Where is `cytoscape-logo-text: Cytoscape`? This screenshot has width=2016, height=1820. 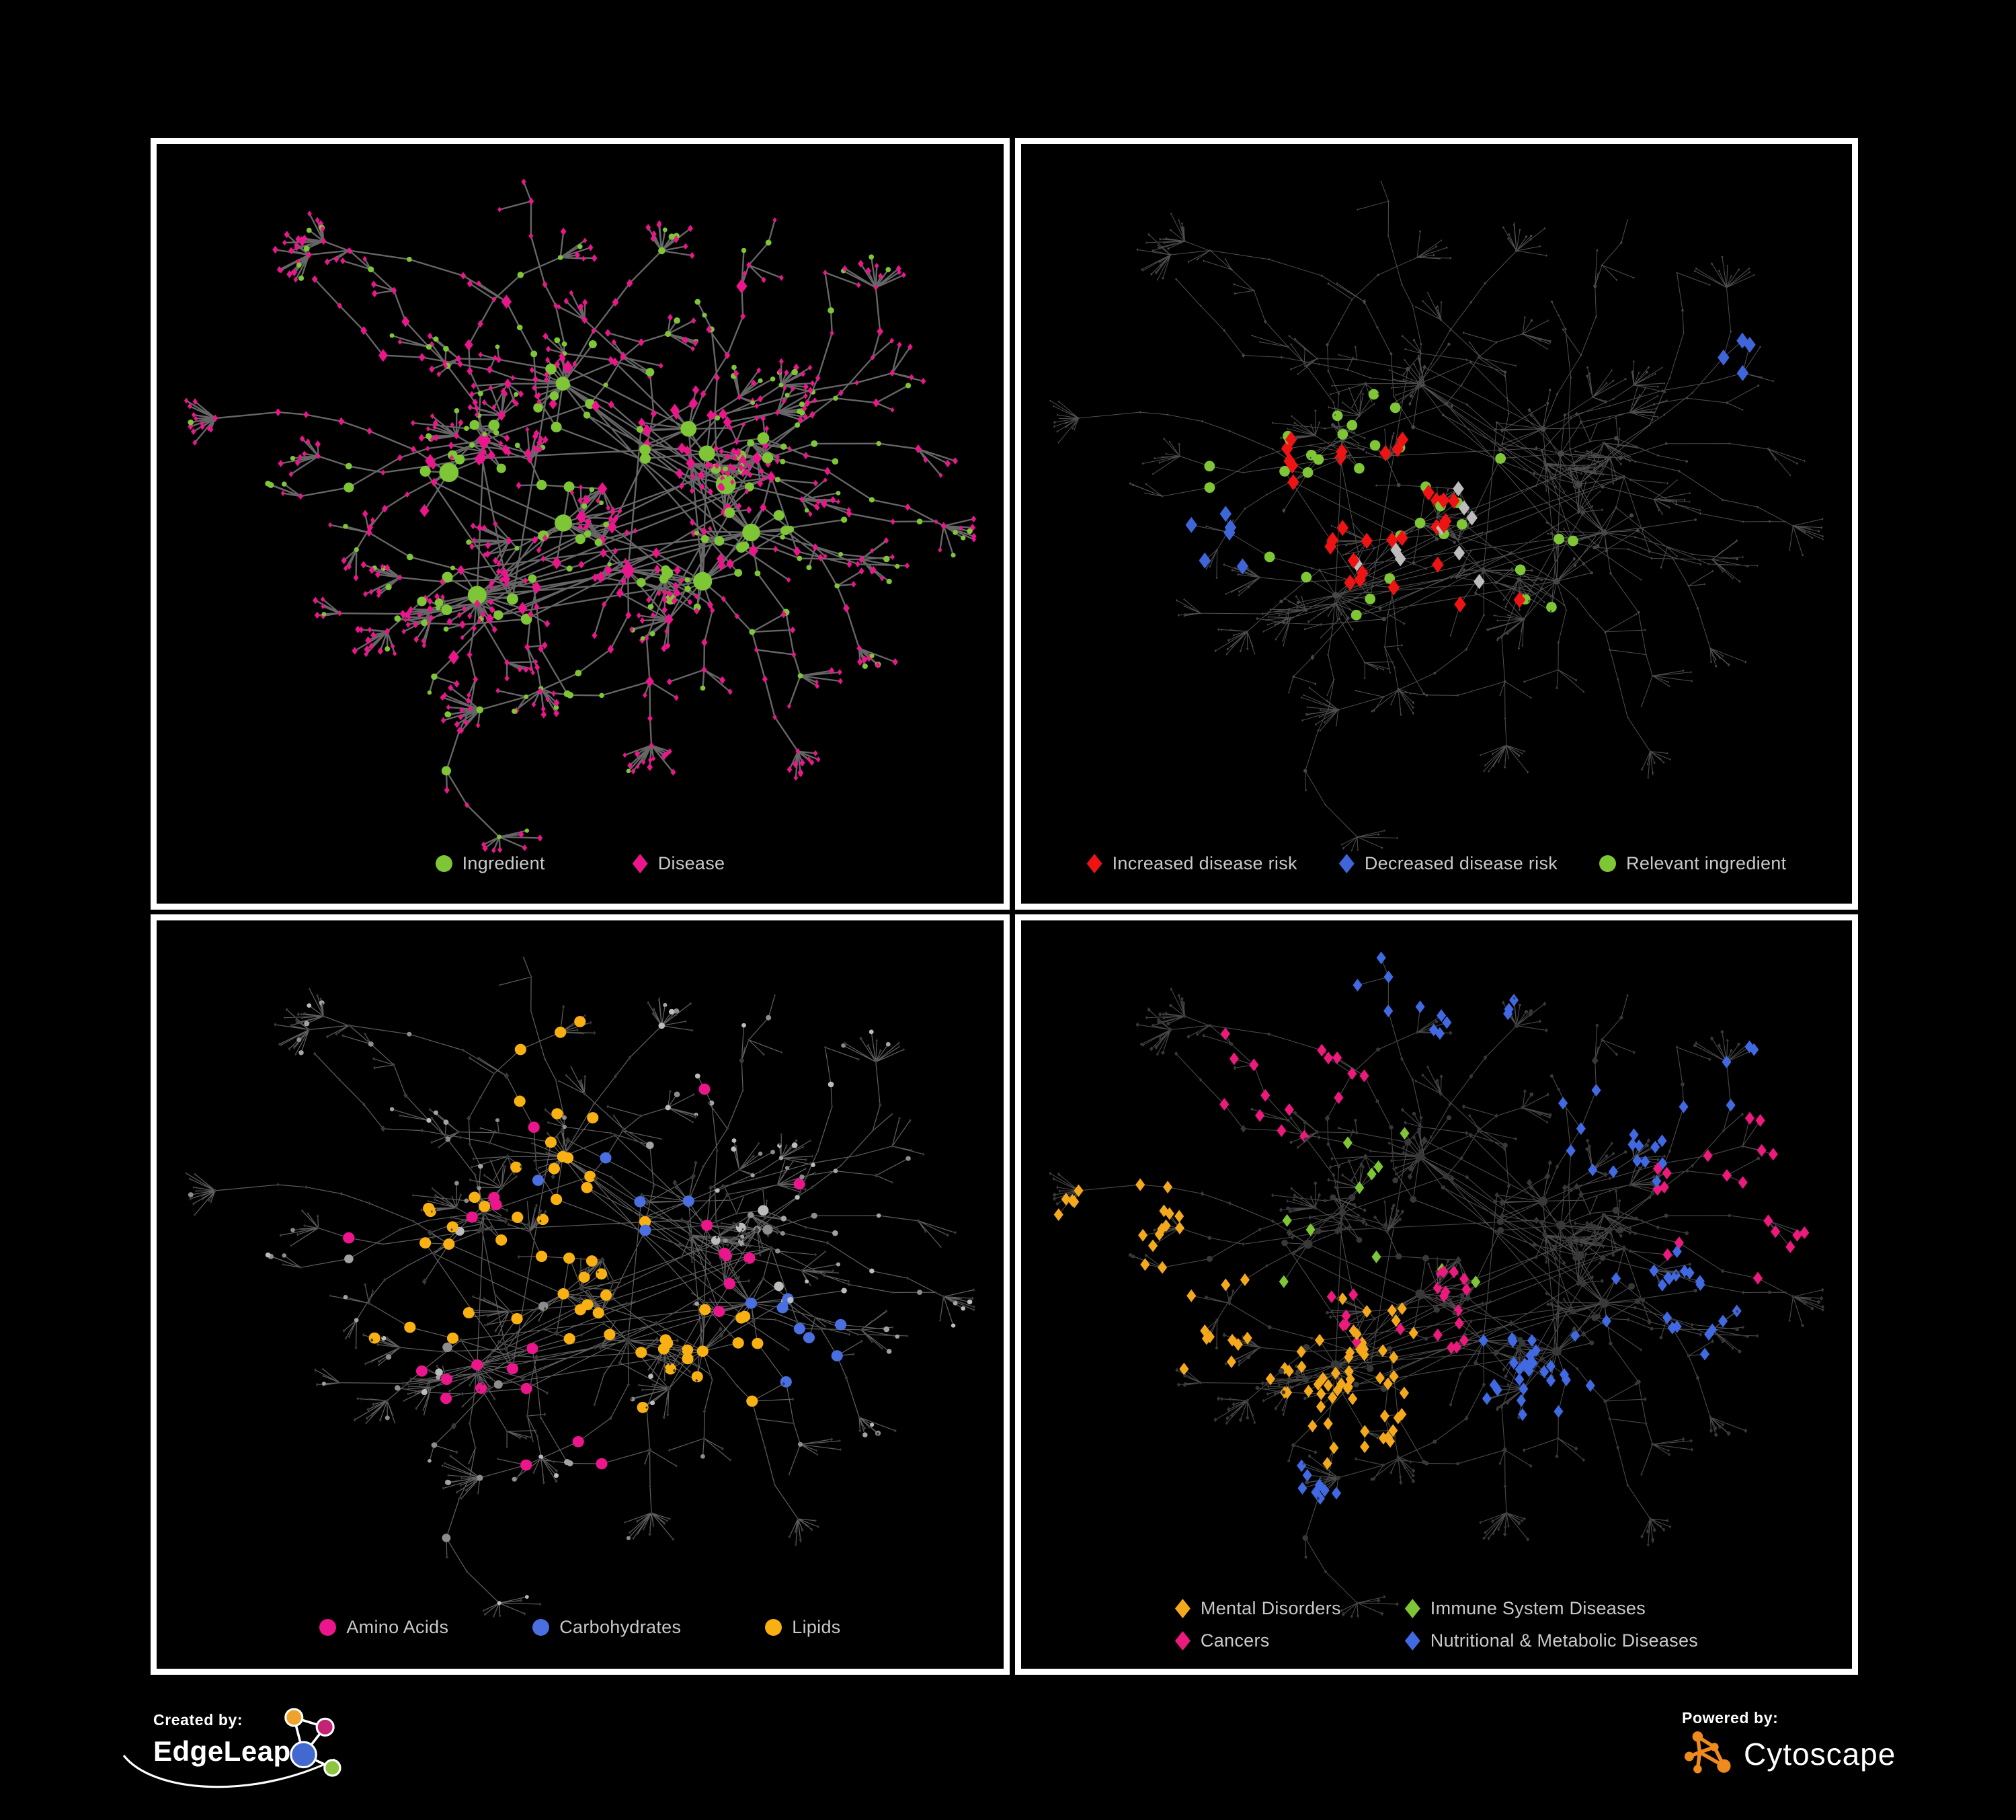 cytoscape-logo-text: Cytoscape is located at coordinates (1820, 1754).